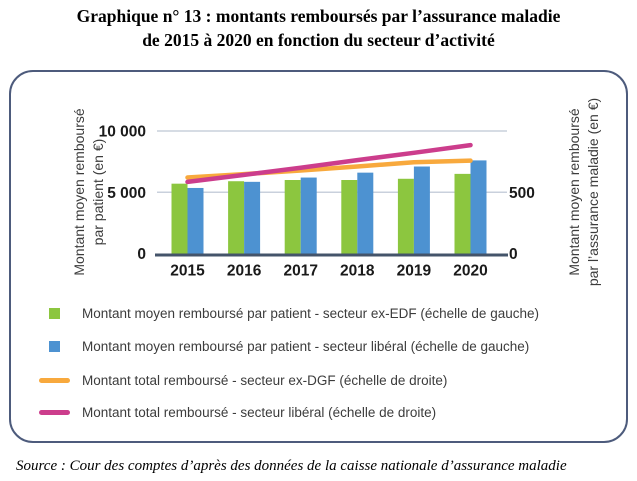 The image size is (637, 481). Describe the element at coordinates (236, 217) in the screenshot. I see `bar-2016-s0` at that location.